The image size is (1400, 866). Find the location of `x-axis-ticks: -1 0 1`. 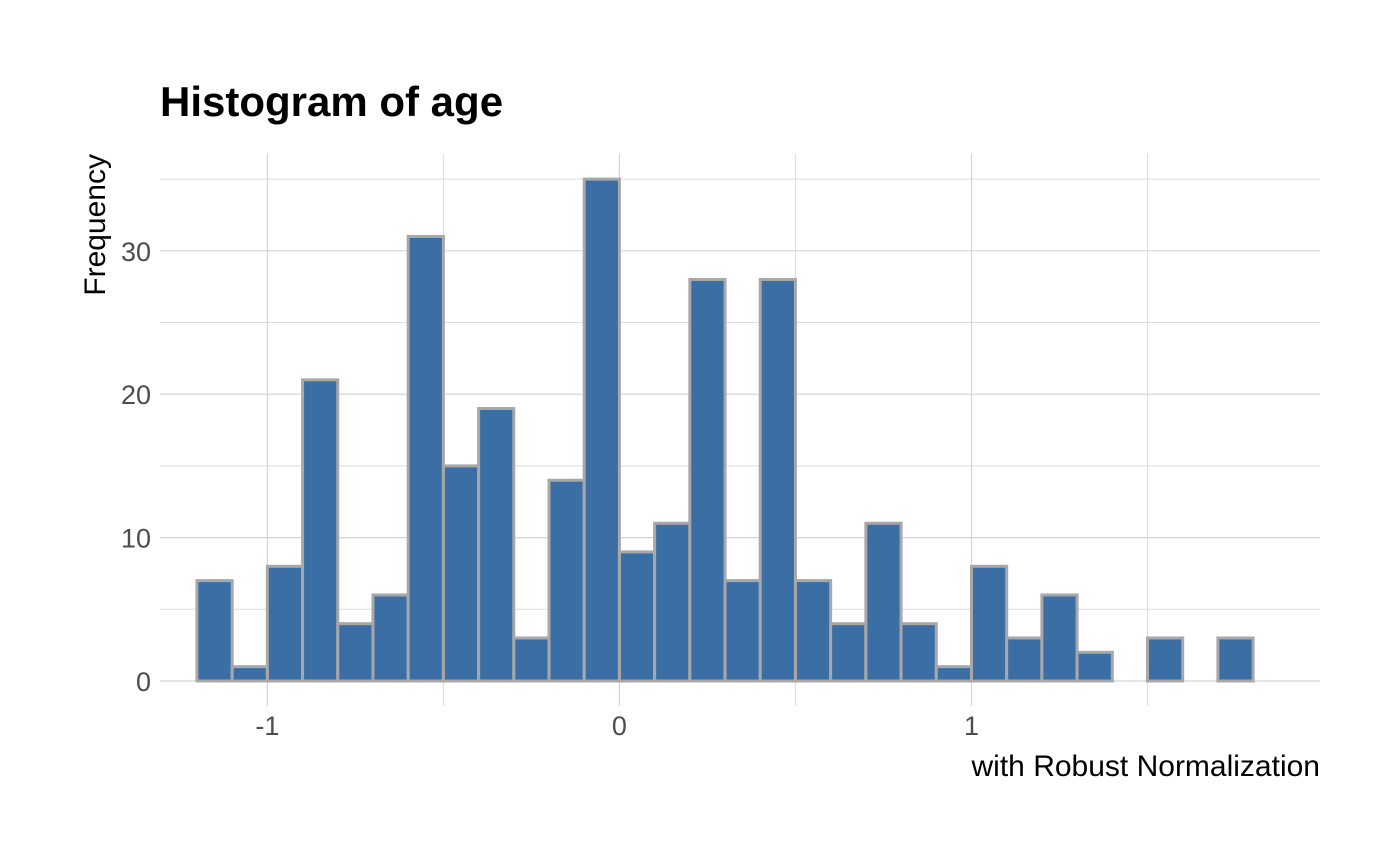

x-axis-ticks: -1 0 1 is located at coordinates (617, 726).